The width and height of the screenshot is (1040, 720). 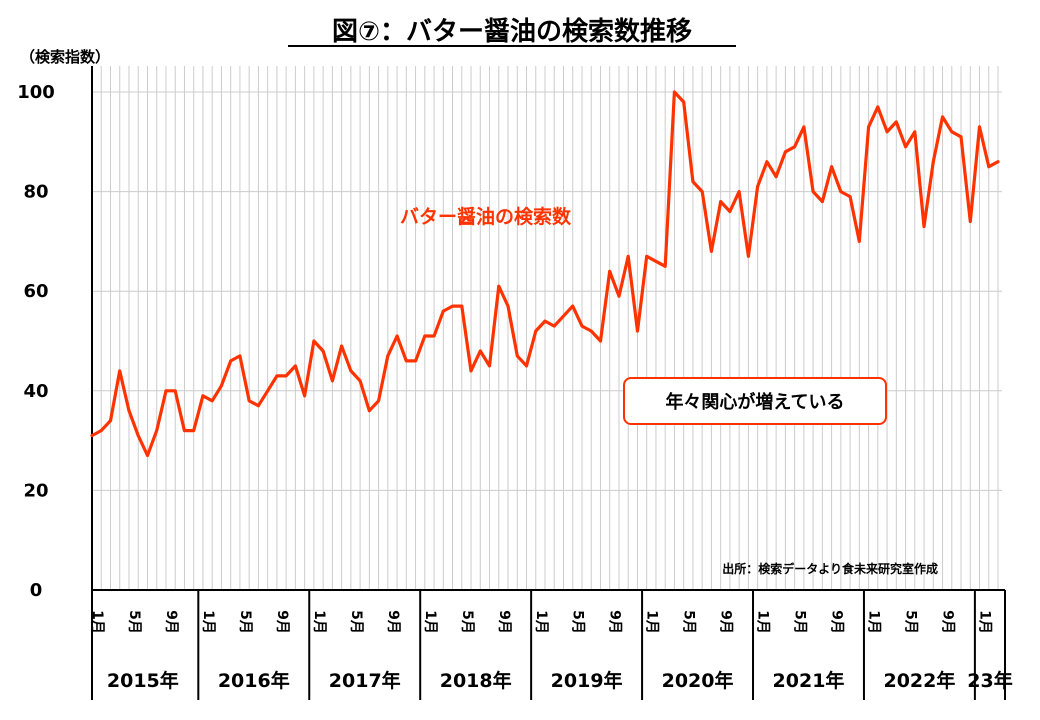 What do you see at coordinates (36, 341) in the screenshot?
I see `axis-ticks: 0 20 40 60 80 100` at bounding box center [36, 341].